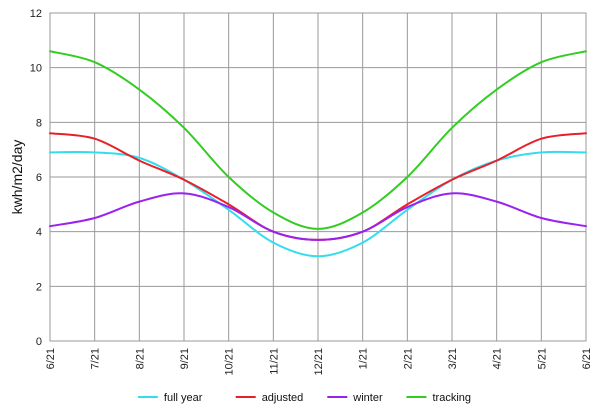 This screenshot has width=600, height=412. I want to click on x-tick-label: 9/21, so click(185, 358).